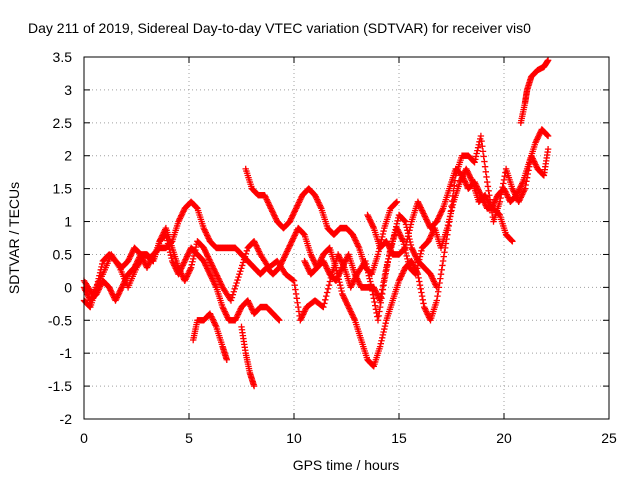 The height and width of the screenshot is (480, 640). Describe the element at coordinates (68, 287) in the screenshot. I see `y-tick-label: 0` at that location.